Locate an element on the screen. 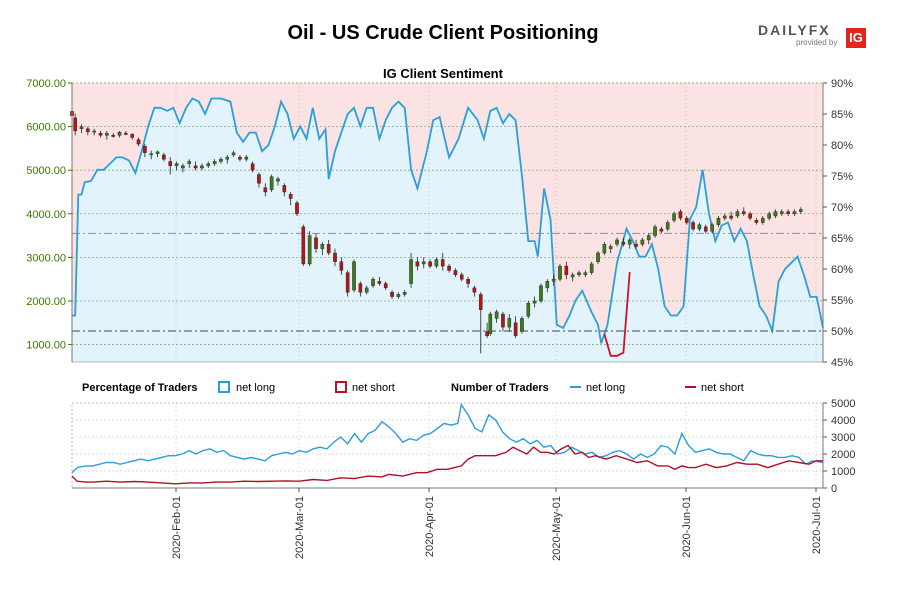  logo-provided-by: provided by is located at coordinates (817, 42).